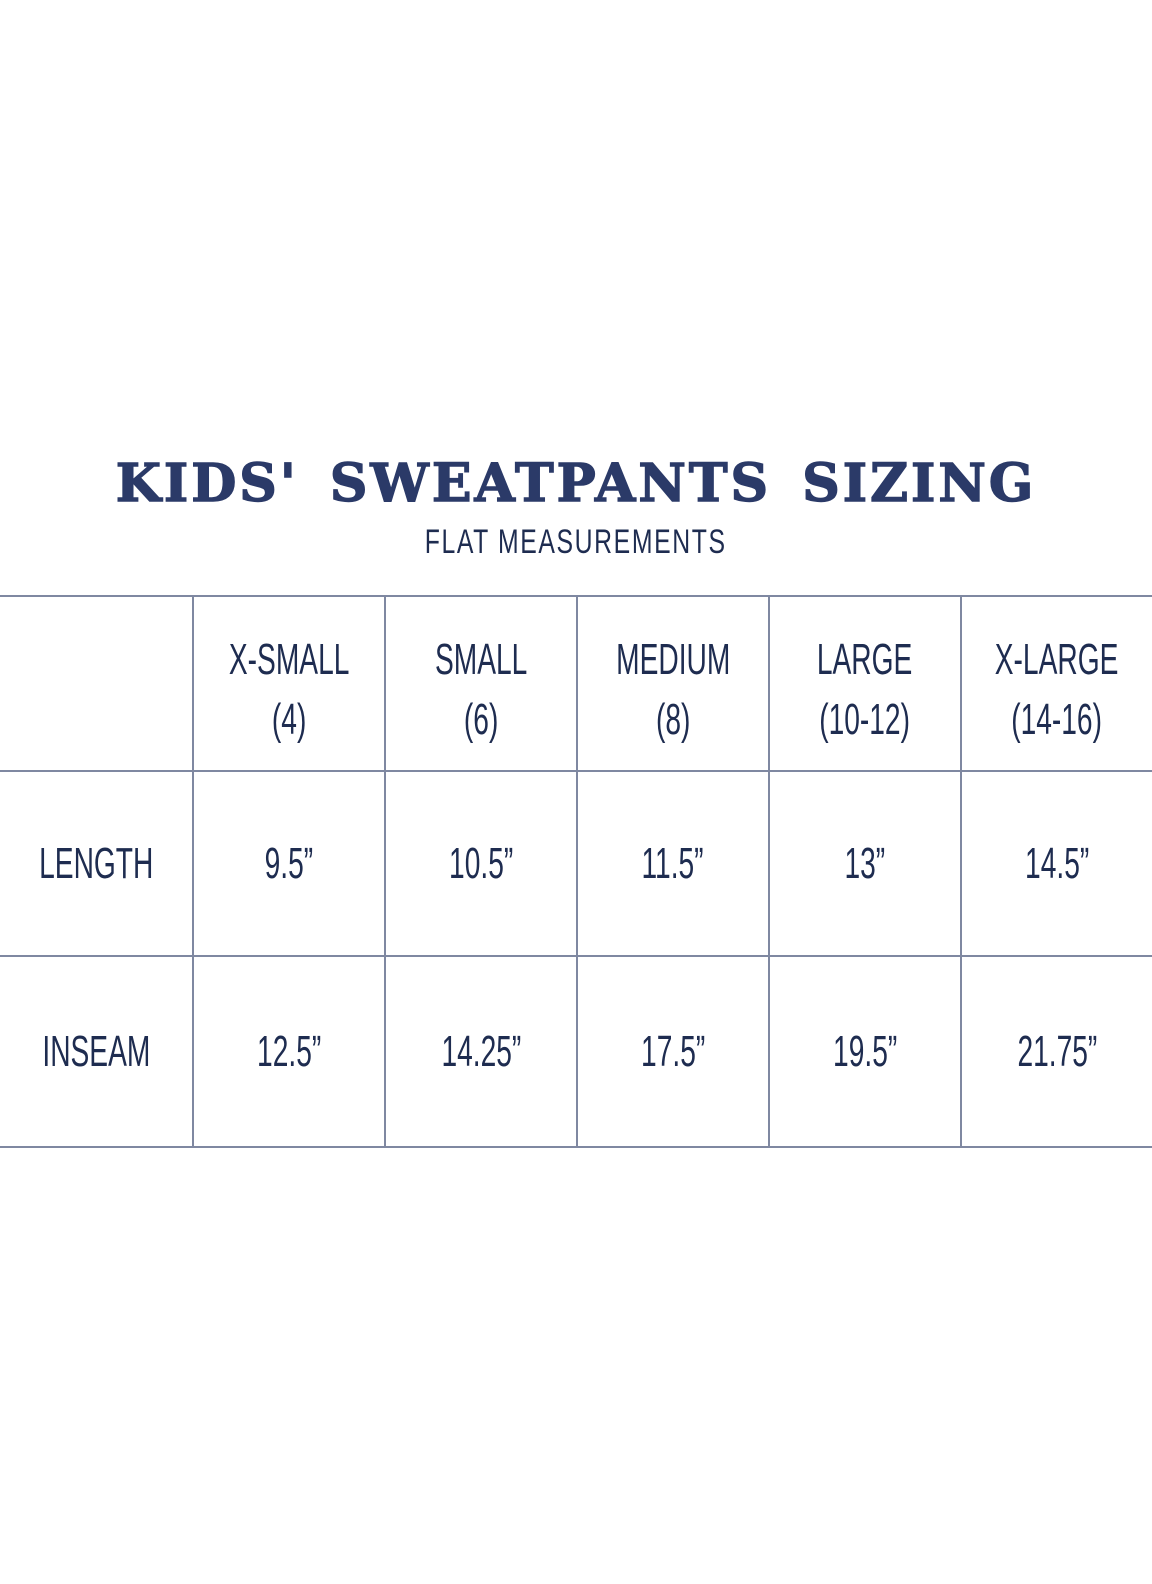 Image resolution: width=1152 pixels, height=1584 pixels. What do you see at coordinates (289, 660) in the screenshot?
I see `column-label: X-SMALL` at bounding box center [289, 660].